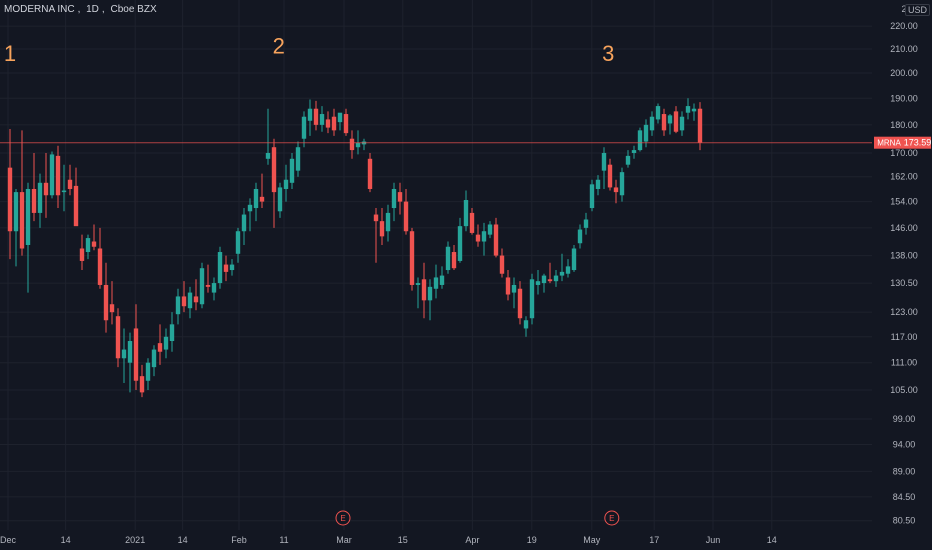 The height and width of the screenshot is (550, 932). What do you see at coordinates (279, 46) in the screenshot?
I see `wave-label: 2` at bounding box center [279, 46].